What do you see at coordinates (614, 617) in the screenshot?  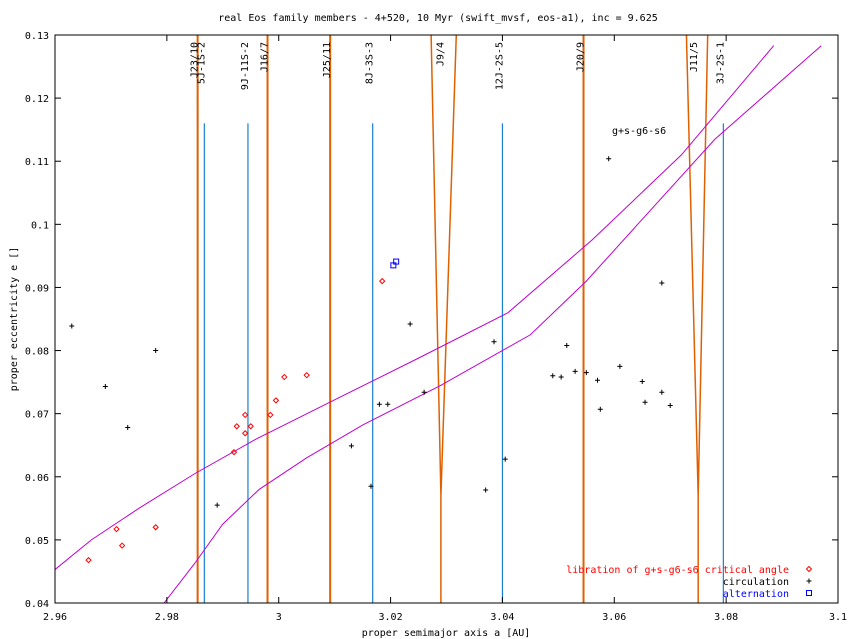 I see `x-tick-label: 3.06` at bounding box center [614, 617].